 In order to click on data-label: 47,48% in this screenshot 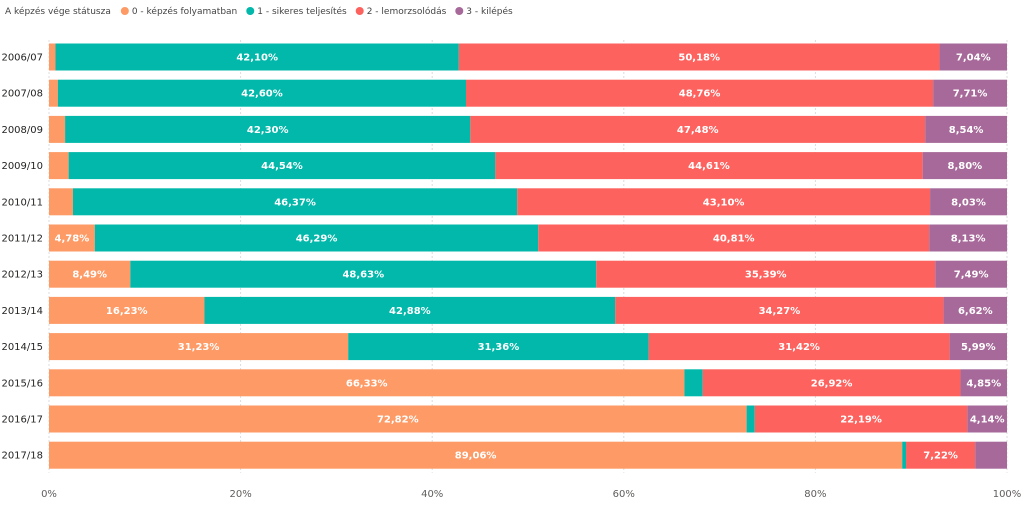, I will do `click(698, 130)`.